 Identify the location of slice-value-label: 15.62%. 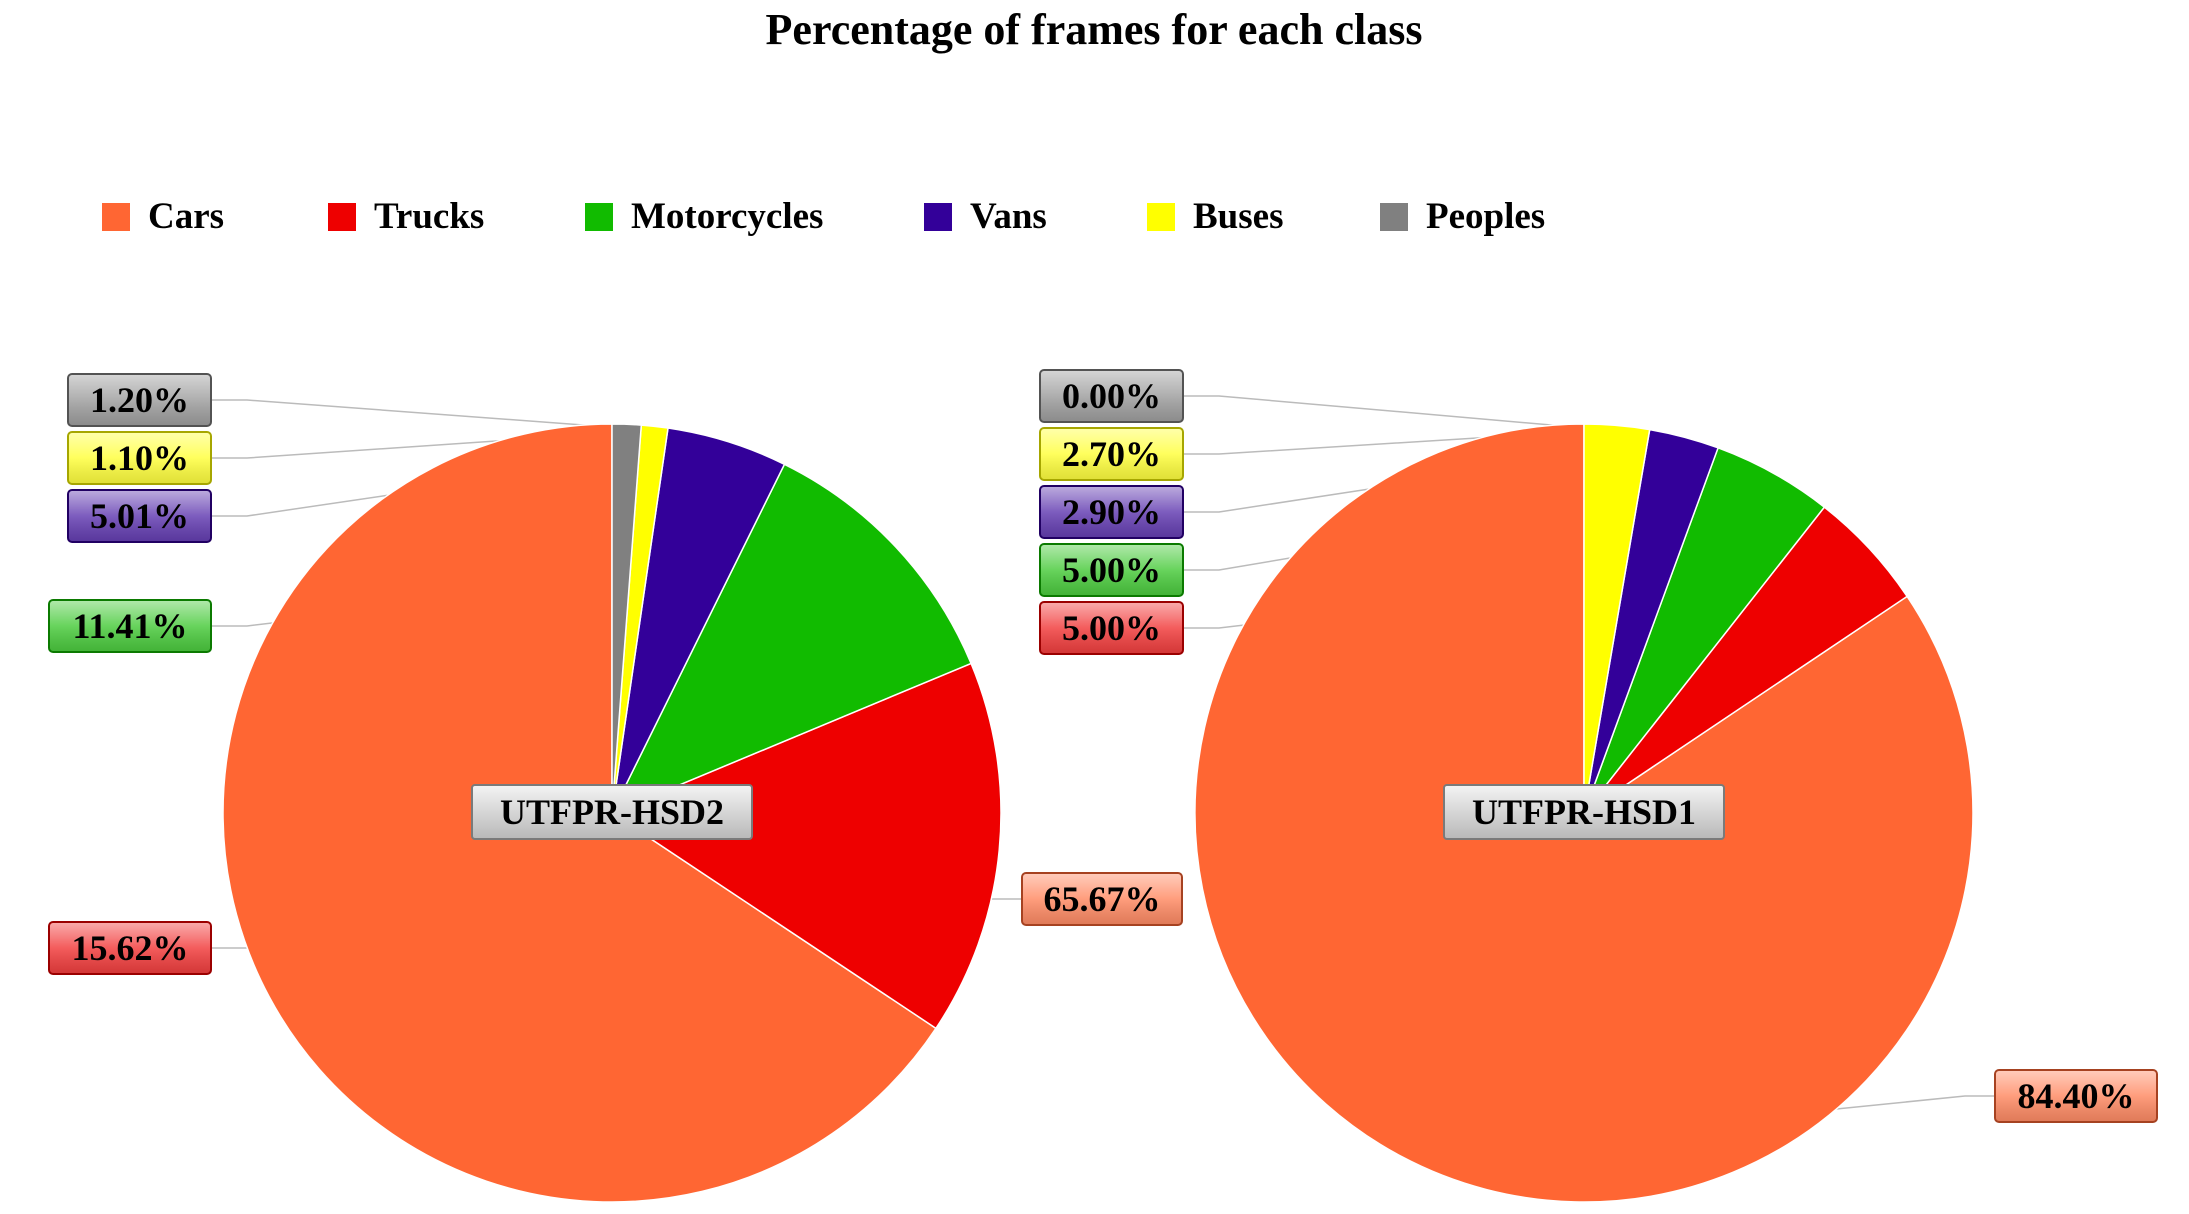
(130, 948).